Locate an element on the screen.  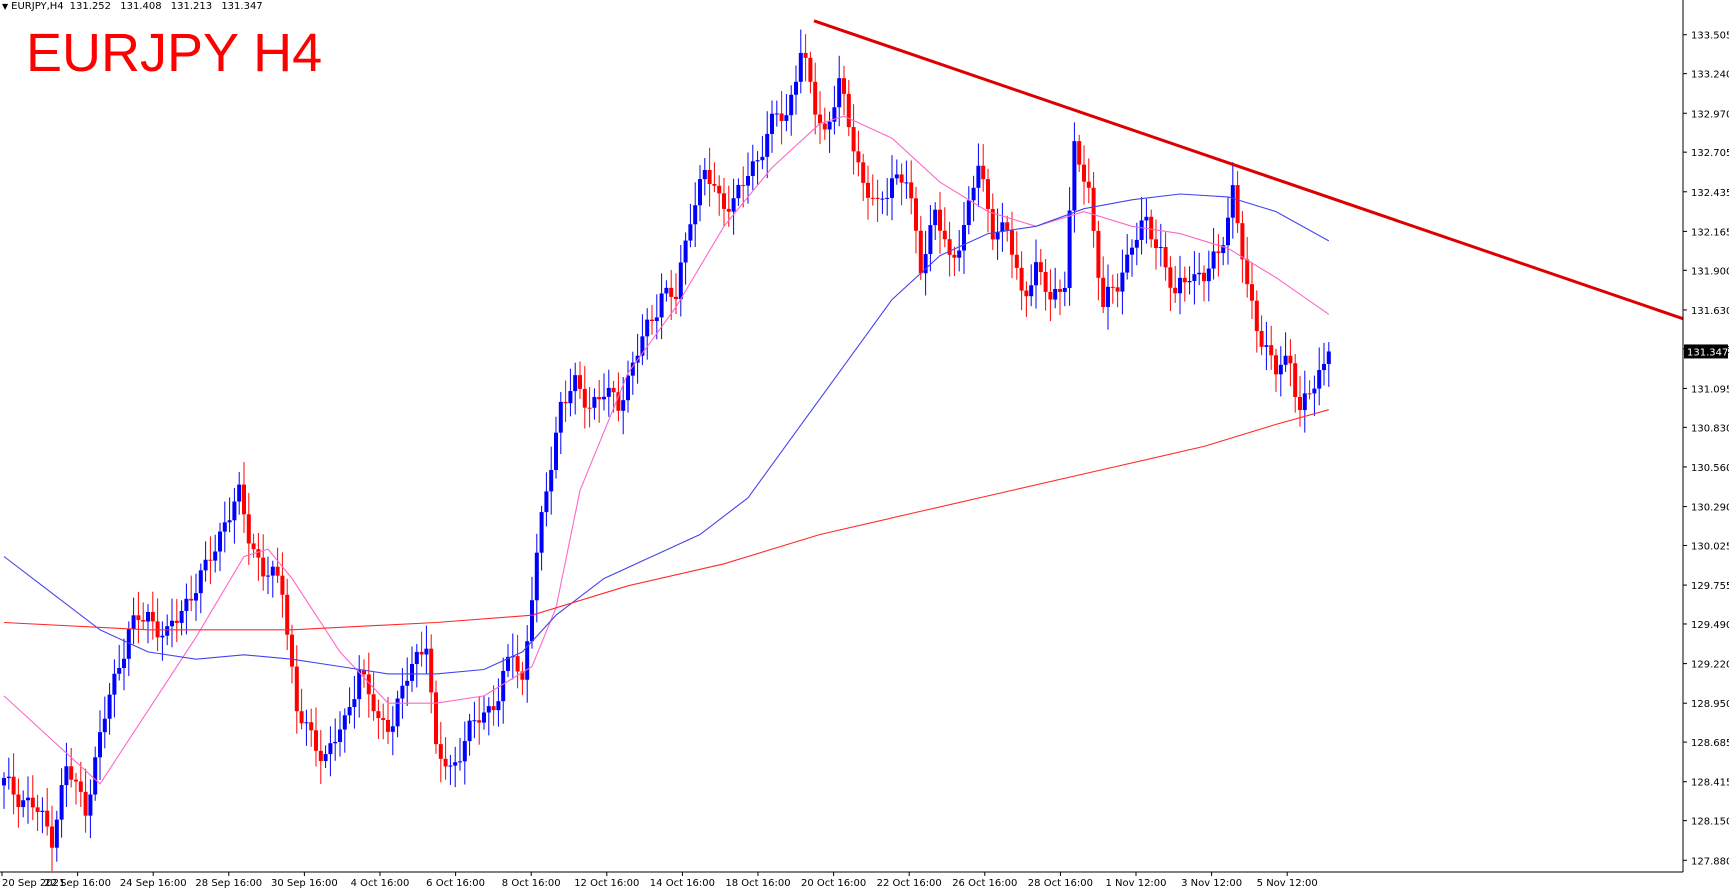
dropdown-triangle-icon: ▼ is located at coordinates (5, 6).